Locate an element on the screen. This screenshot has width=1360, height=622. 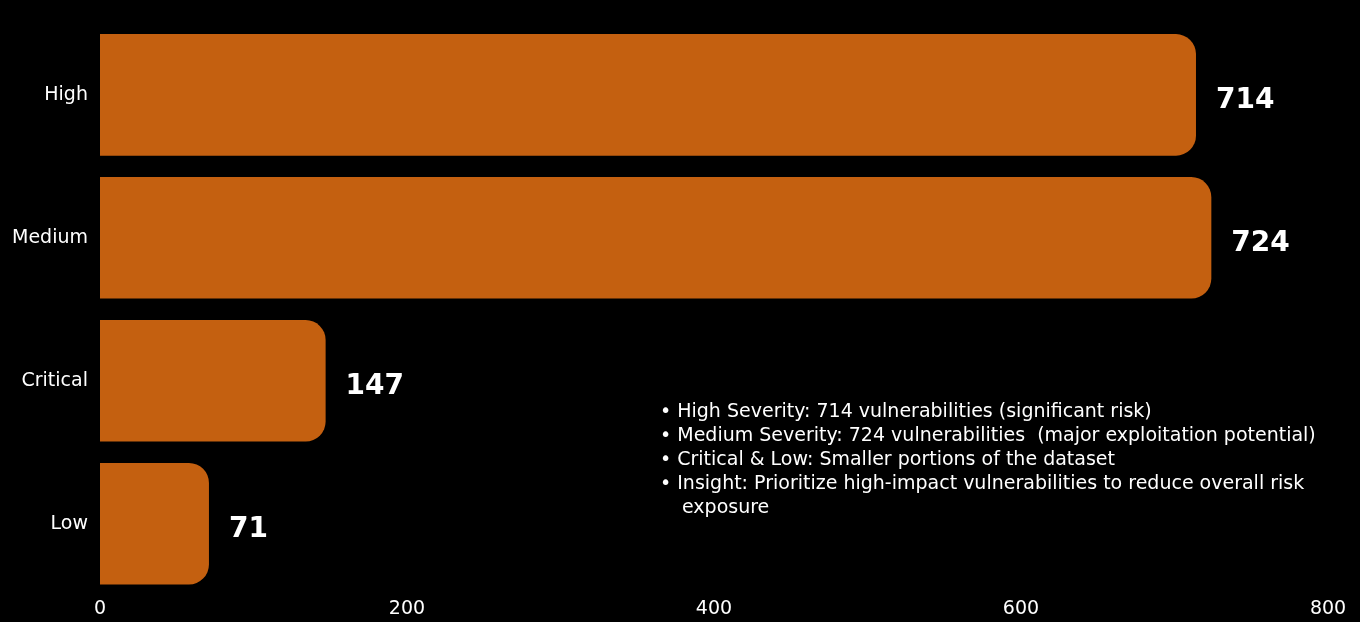
data-label: 147 is located at coordinates (375, 385).